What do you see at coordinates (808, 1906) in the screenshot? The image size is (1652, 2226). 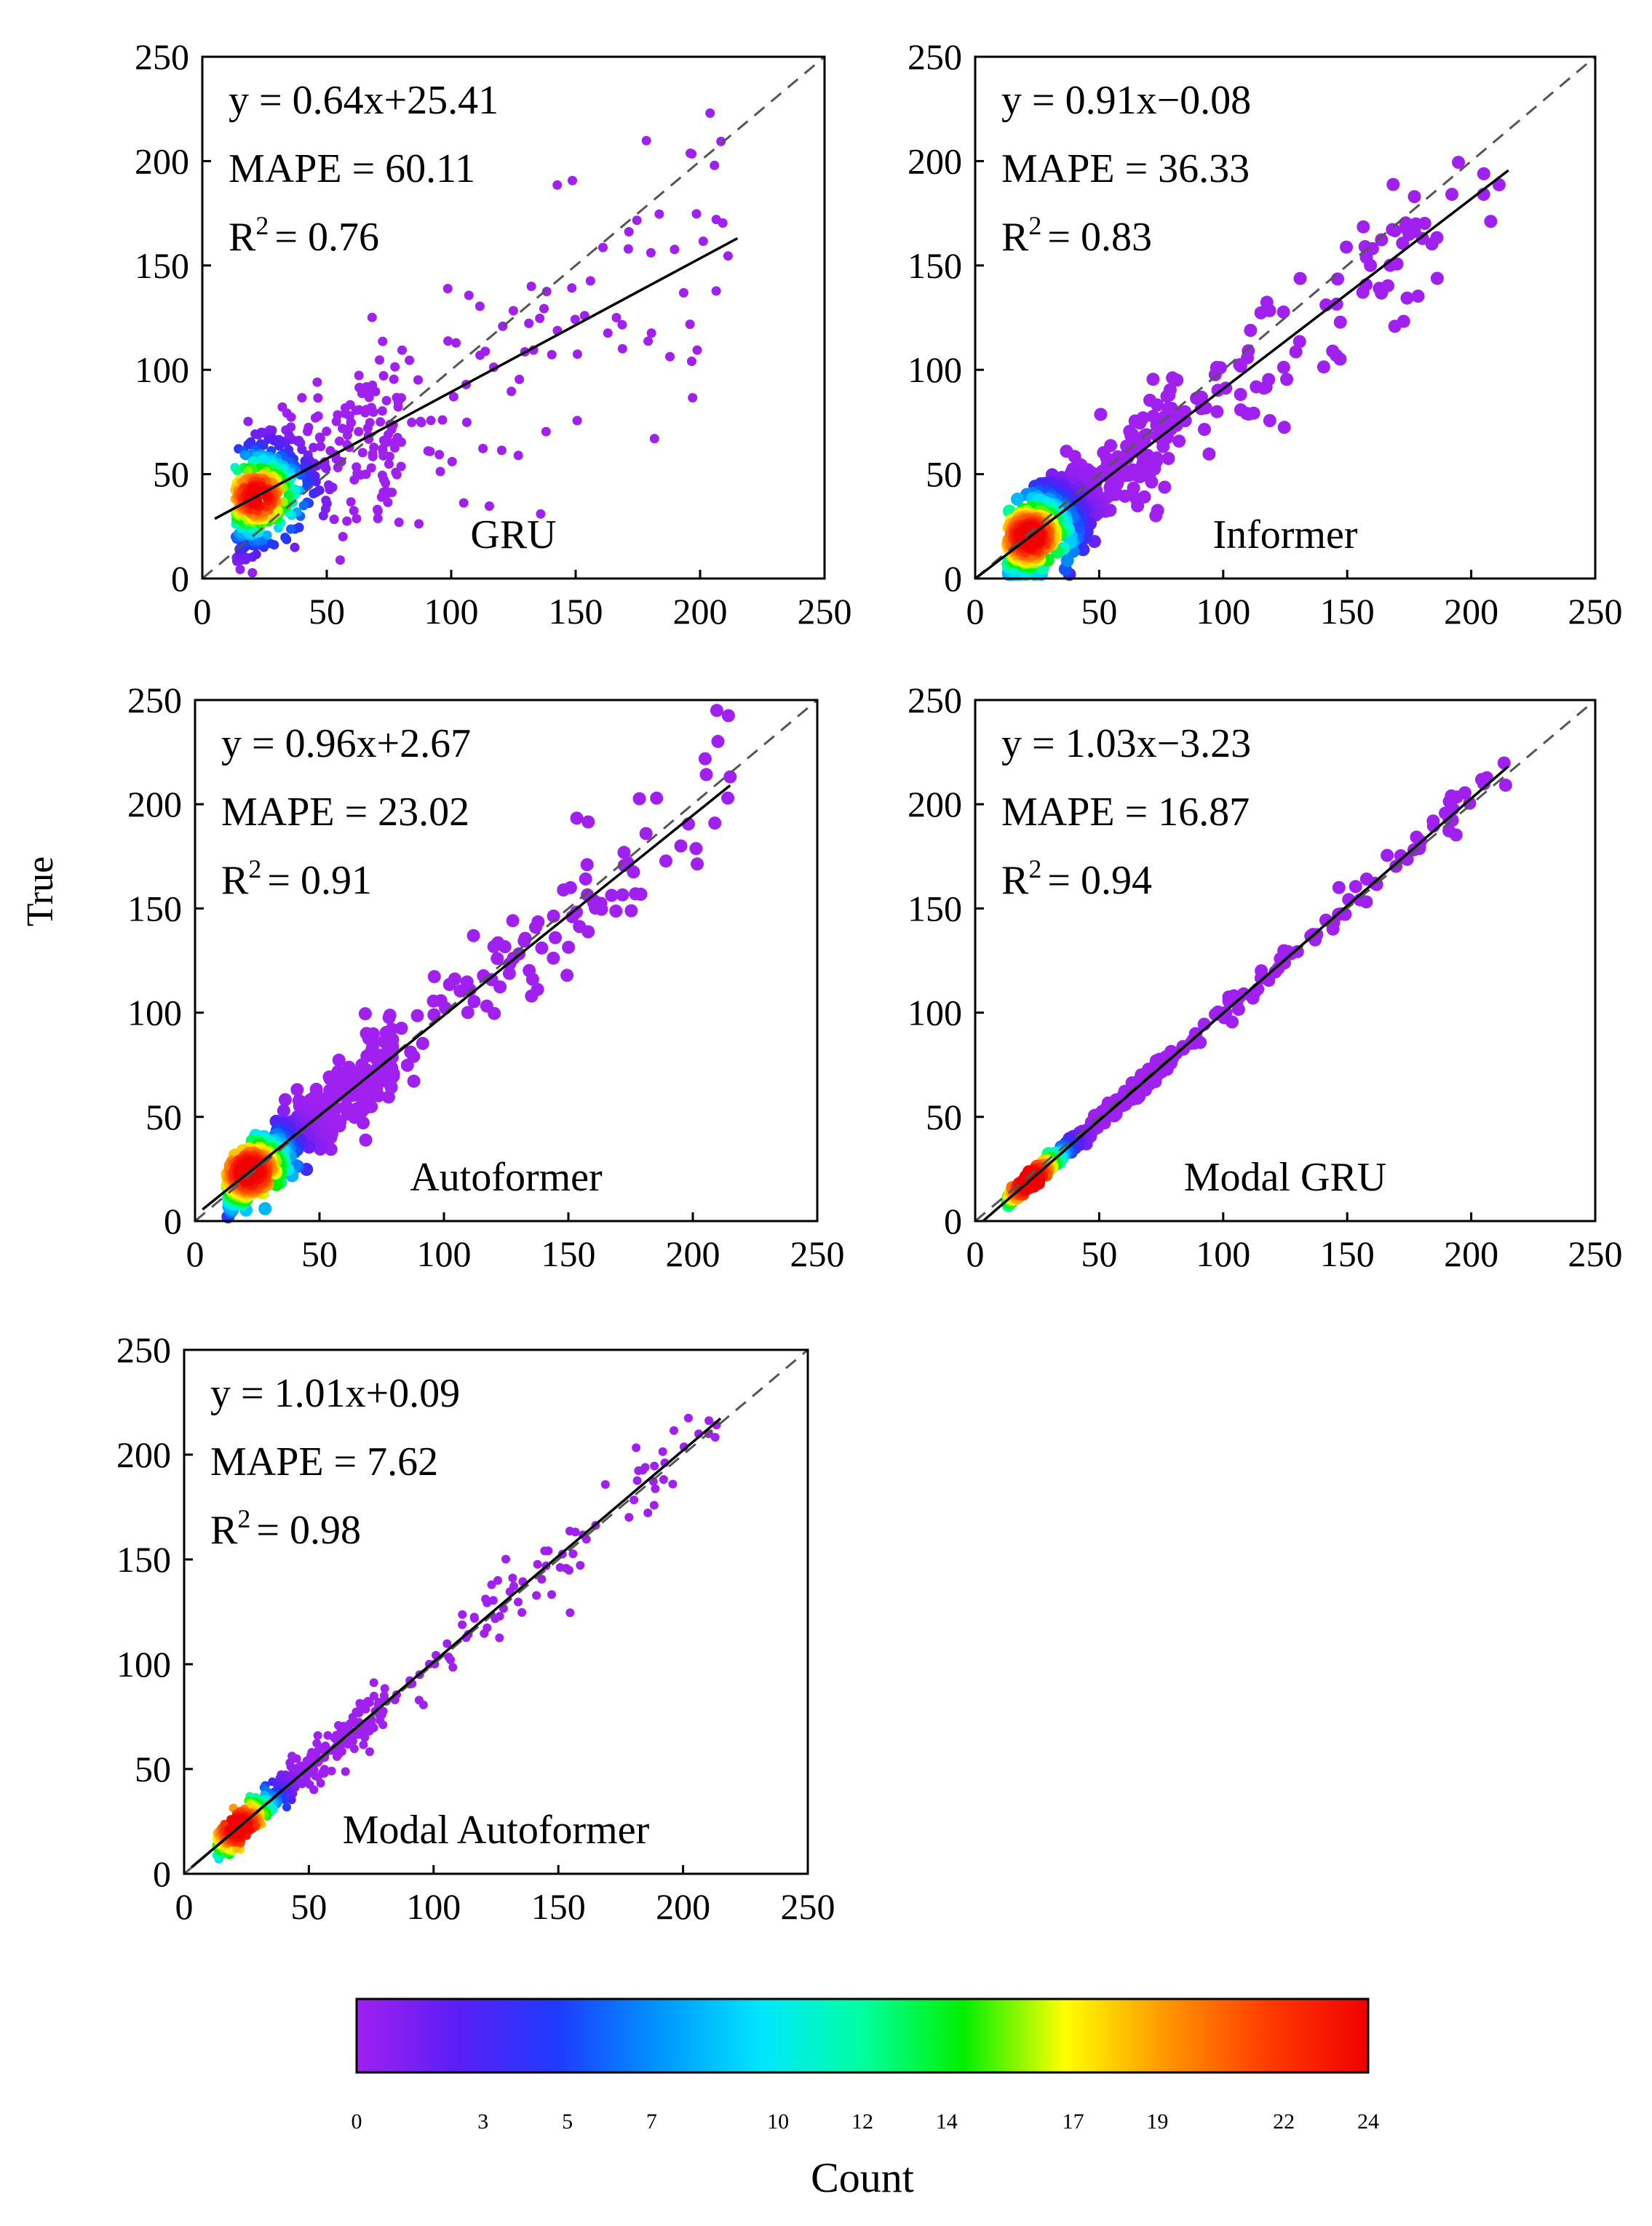 I see `x-tick-label: 250` at bounding box center [808, 1906].